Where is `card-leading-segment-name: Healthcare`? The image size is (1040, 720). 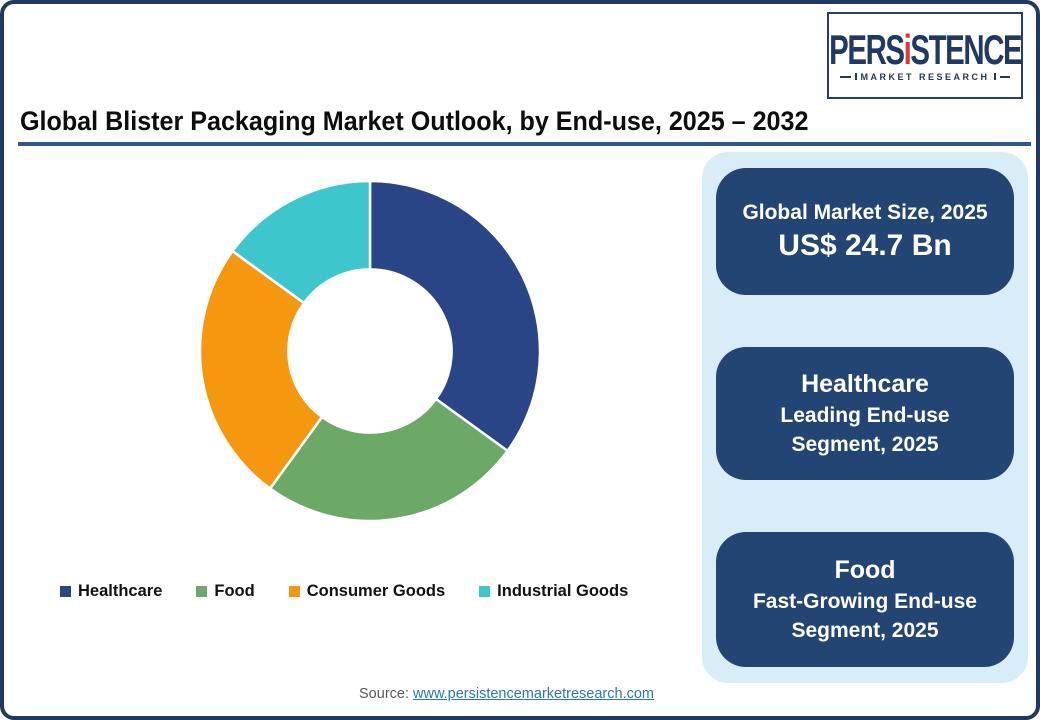
card-leading-segment-name: Healthcare is located at coordinates (865, 384).